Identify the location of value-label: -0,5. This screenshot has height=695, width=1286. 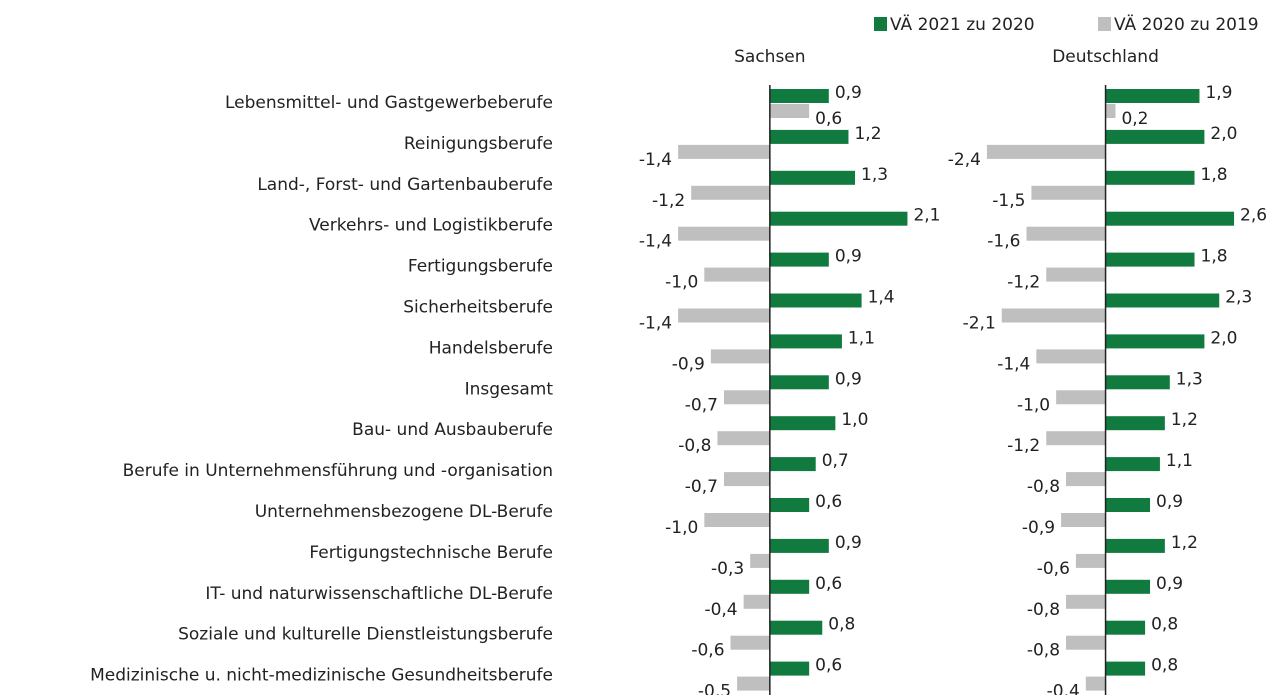
(714, 688).